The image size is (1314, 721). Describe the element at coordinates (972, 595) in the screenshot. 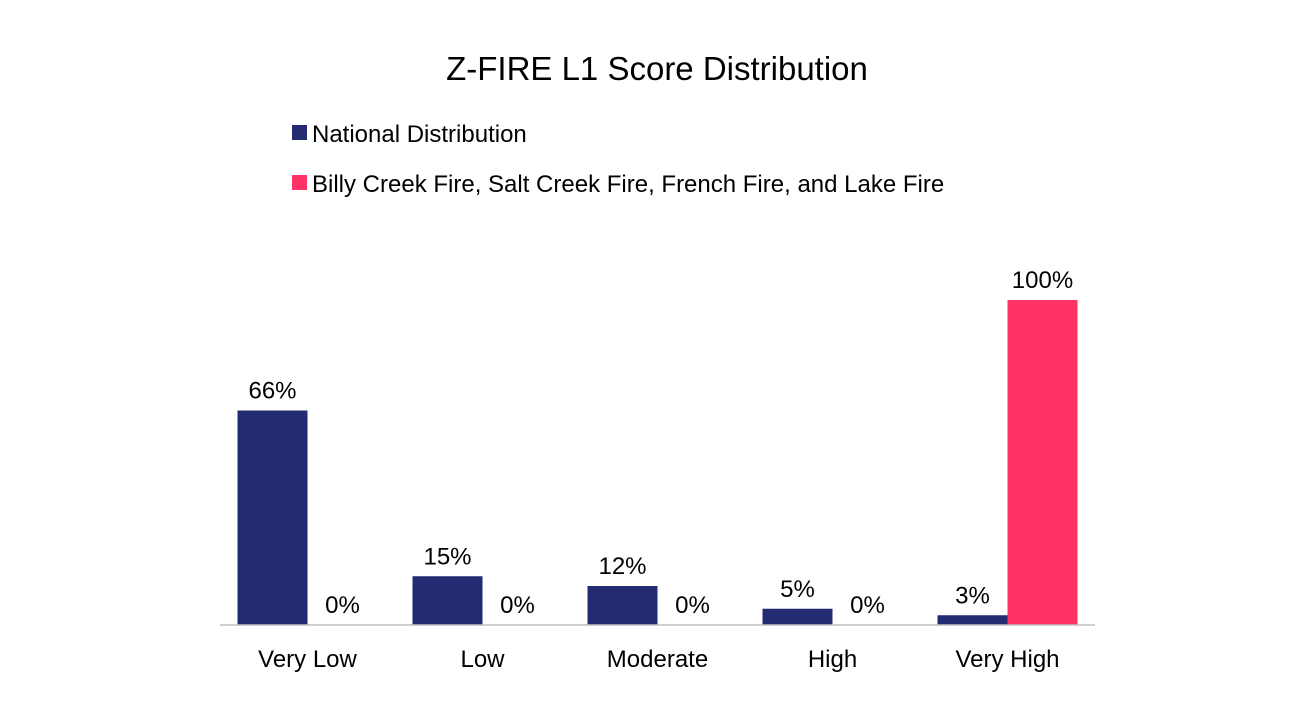

I see `value-label-0-4: 3%` at that location.